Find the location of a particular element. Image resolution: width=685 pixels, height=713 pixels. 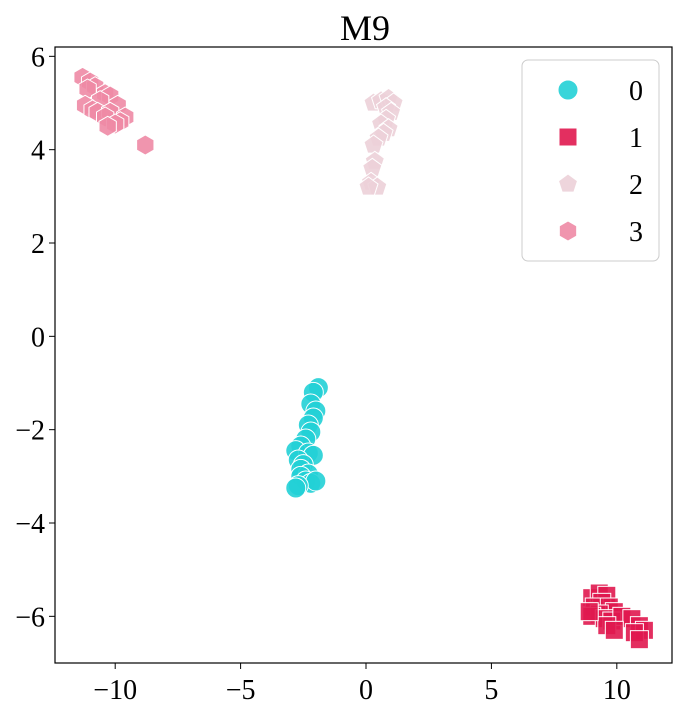

legend-item-2: 2 is located at coordinates (600, 185).